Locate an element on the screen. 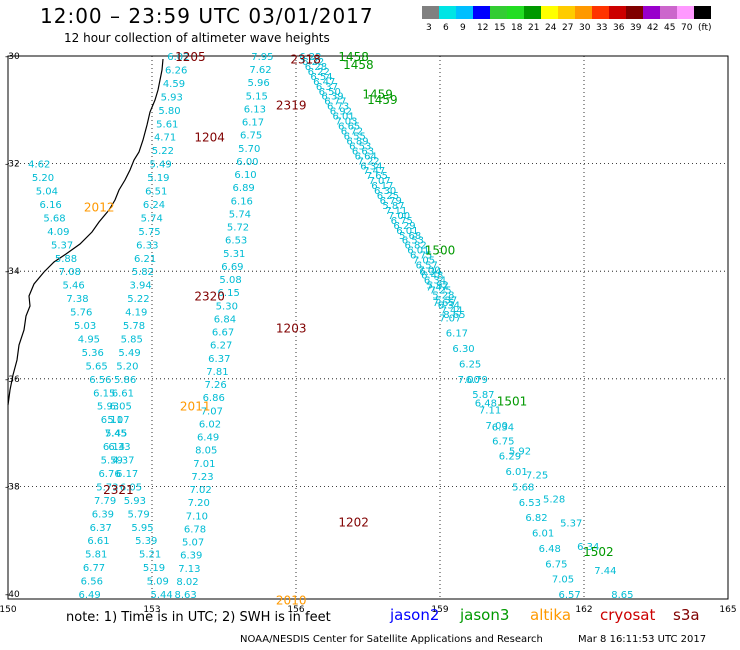  swh-value: 5.46 is located at coordinates (73, 286).